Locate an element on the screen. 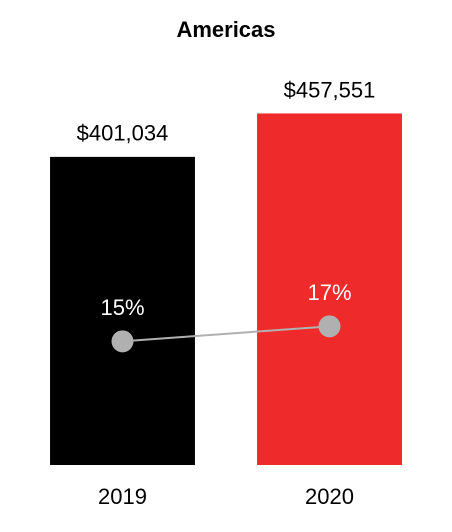  x-tick-label: 2020 is located at coordinates (329, 496).